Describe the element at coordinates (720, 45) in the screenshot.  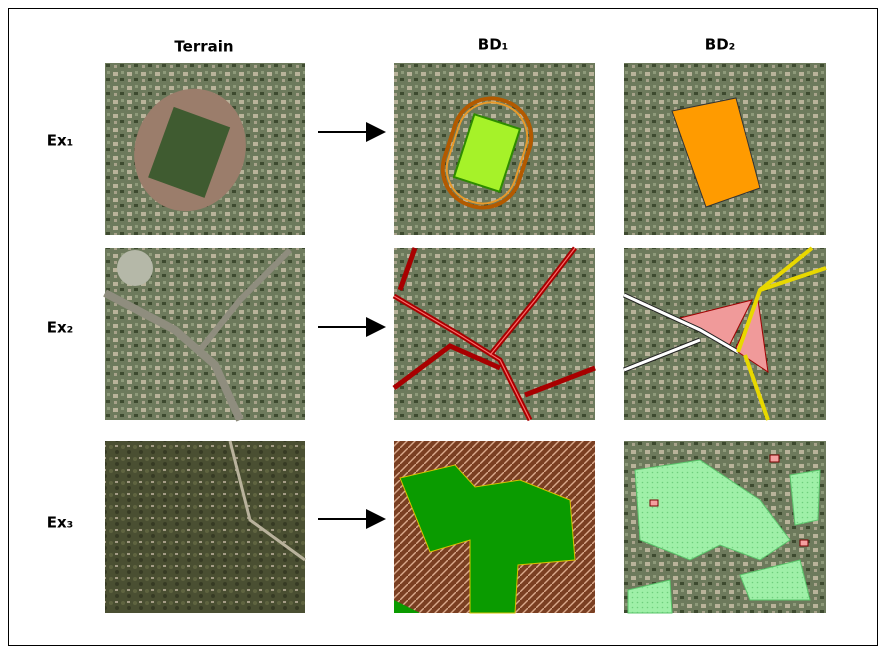
I see `column-header: BD₂` at that location.